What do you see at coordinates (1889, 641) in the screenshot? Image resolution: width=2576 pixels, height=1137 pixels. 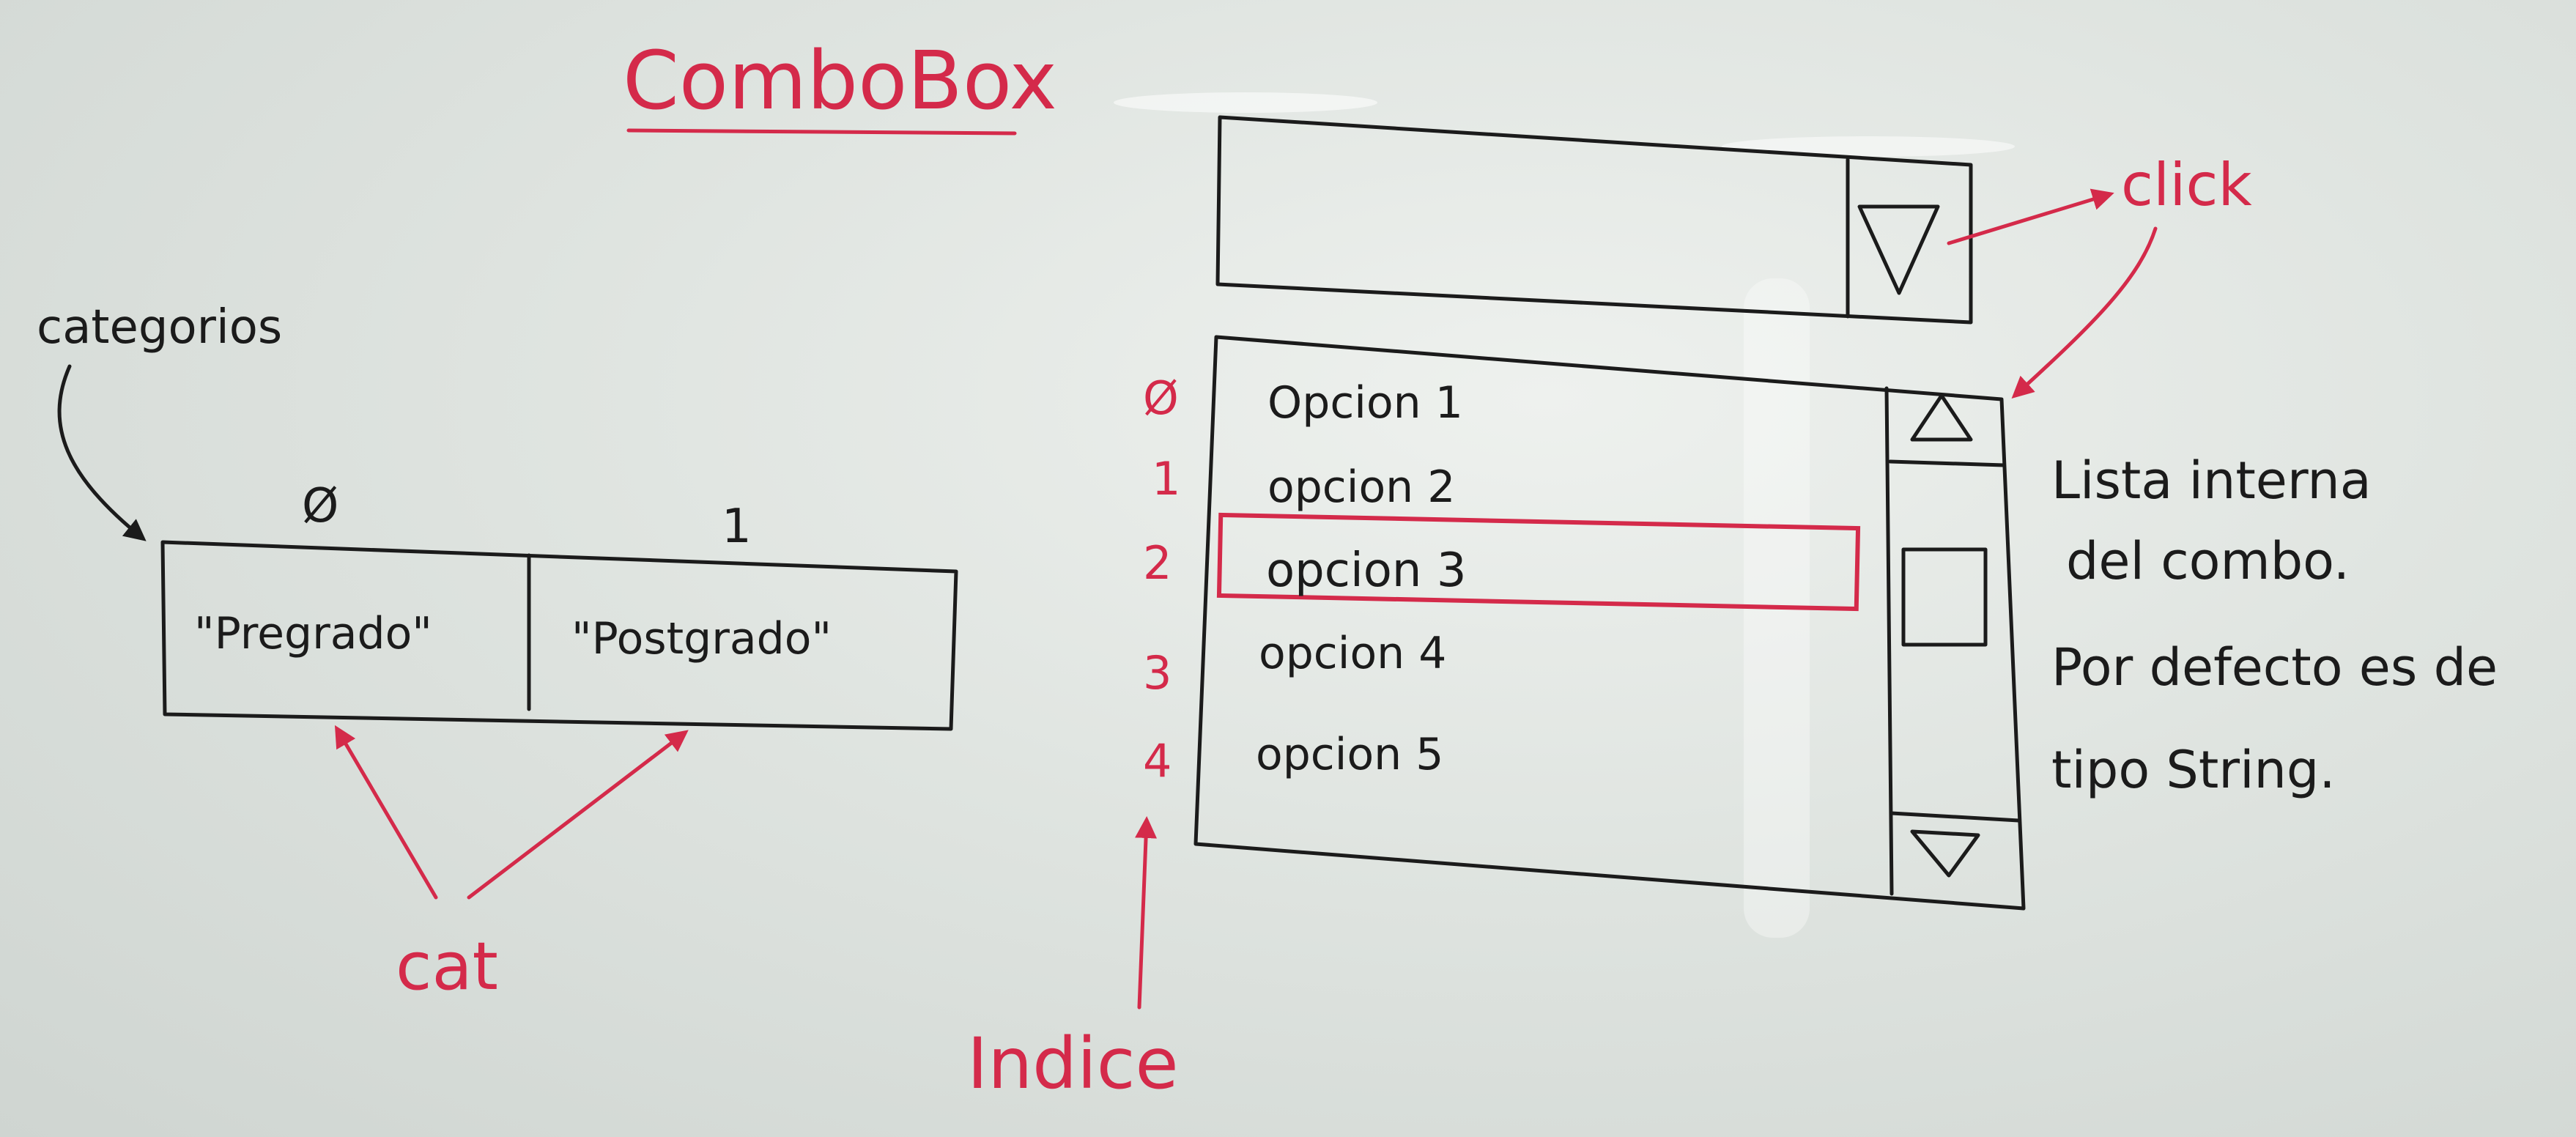 I see `scrollbar-divider` at bounding box center [1889, 641].